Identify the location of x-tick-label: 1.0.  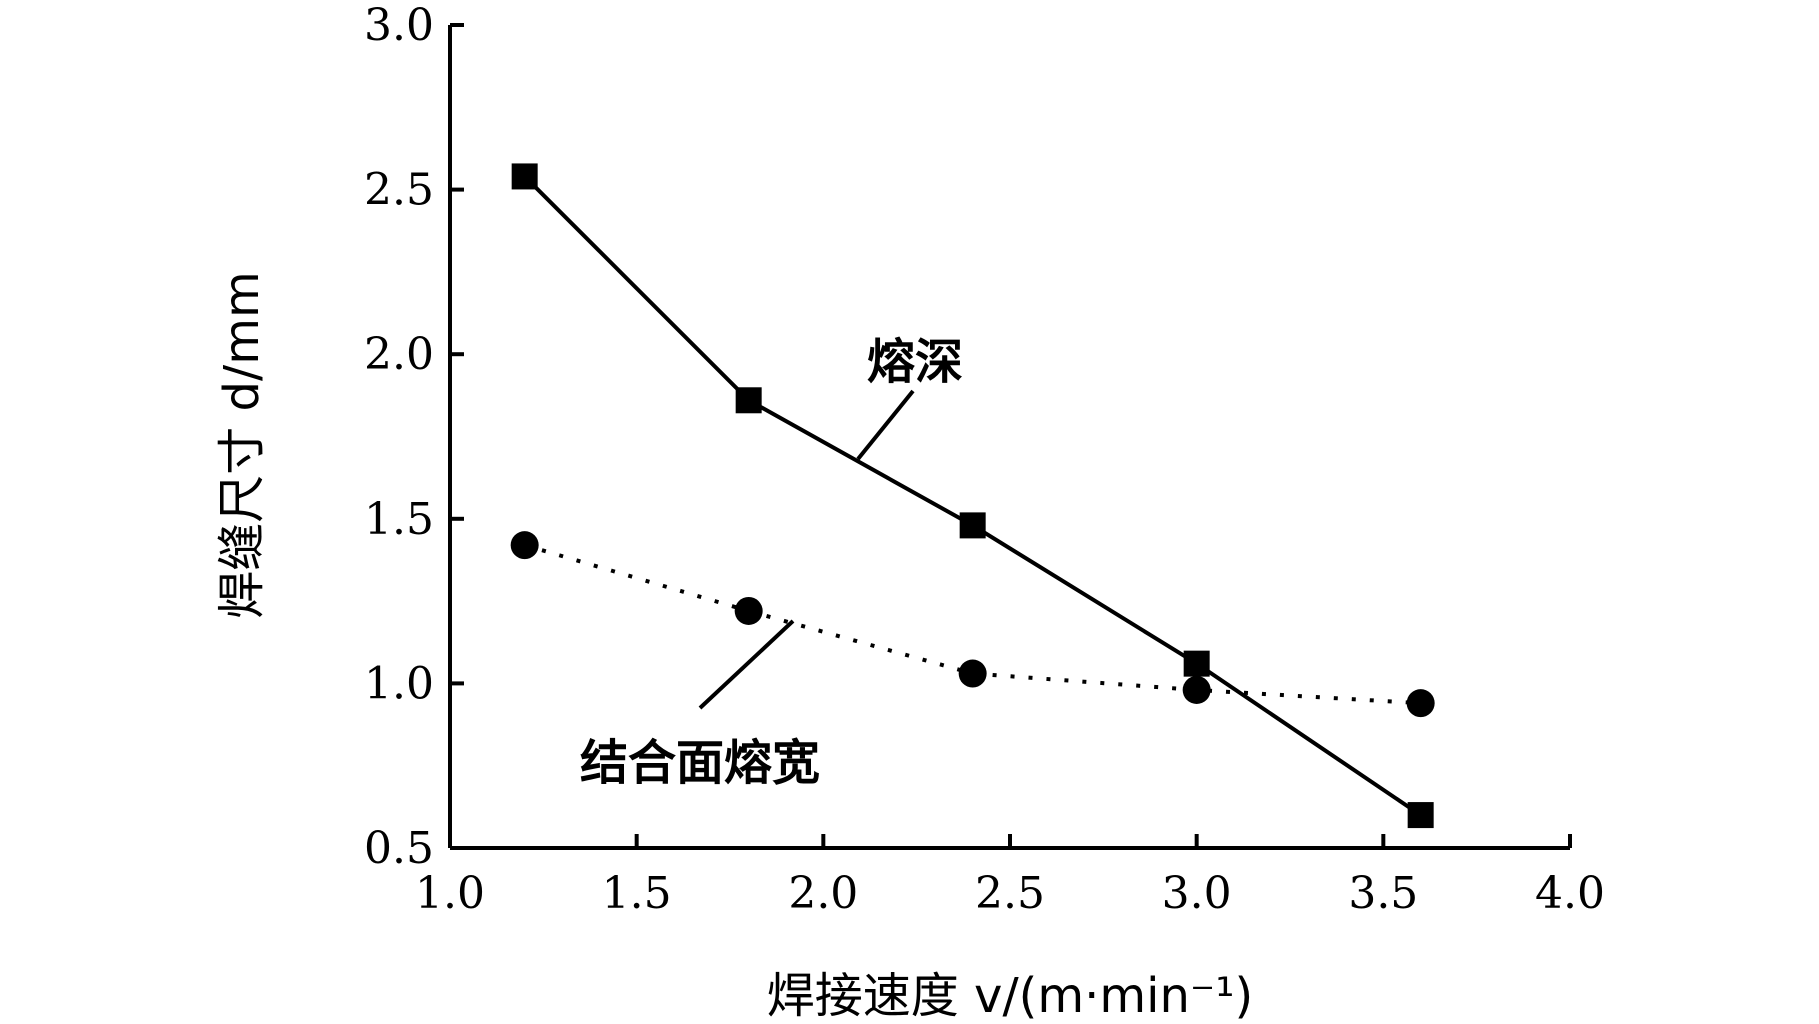
(450, 893).